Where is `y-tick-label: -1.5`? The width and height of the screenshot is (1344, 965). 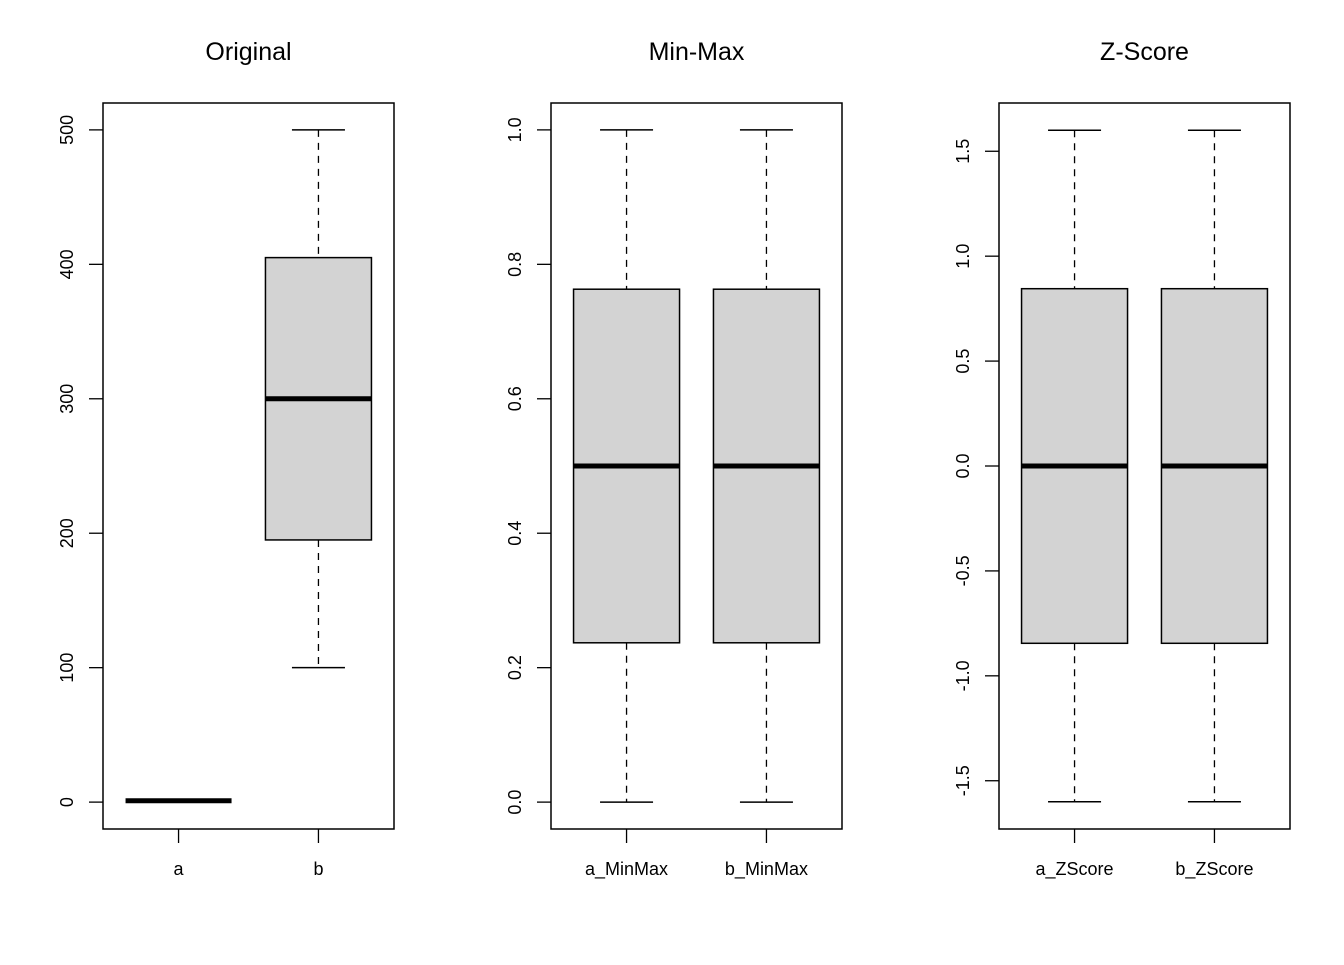 y-tick-label: -1.5 is located at coordinates (963, 780).